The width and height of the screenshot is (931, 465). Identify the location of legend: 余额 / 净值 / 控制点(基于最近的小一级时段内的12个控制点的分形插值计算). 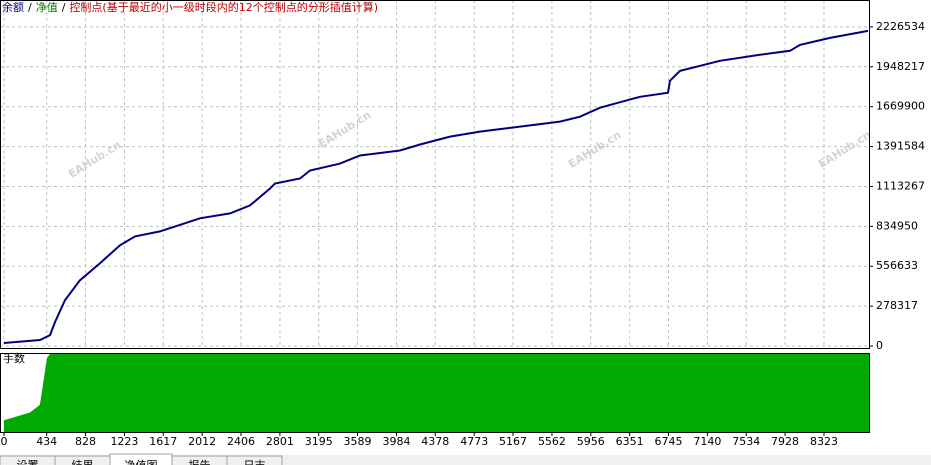
(190, 7).